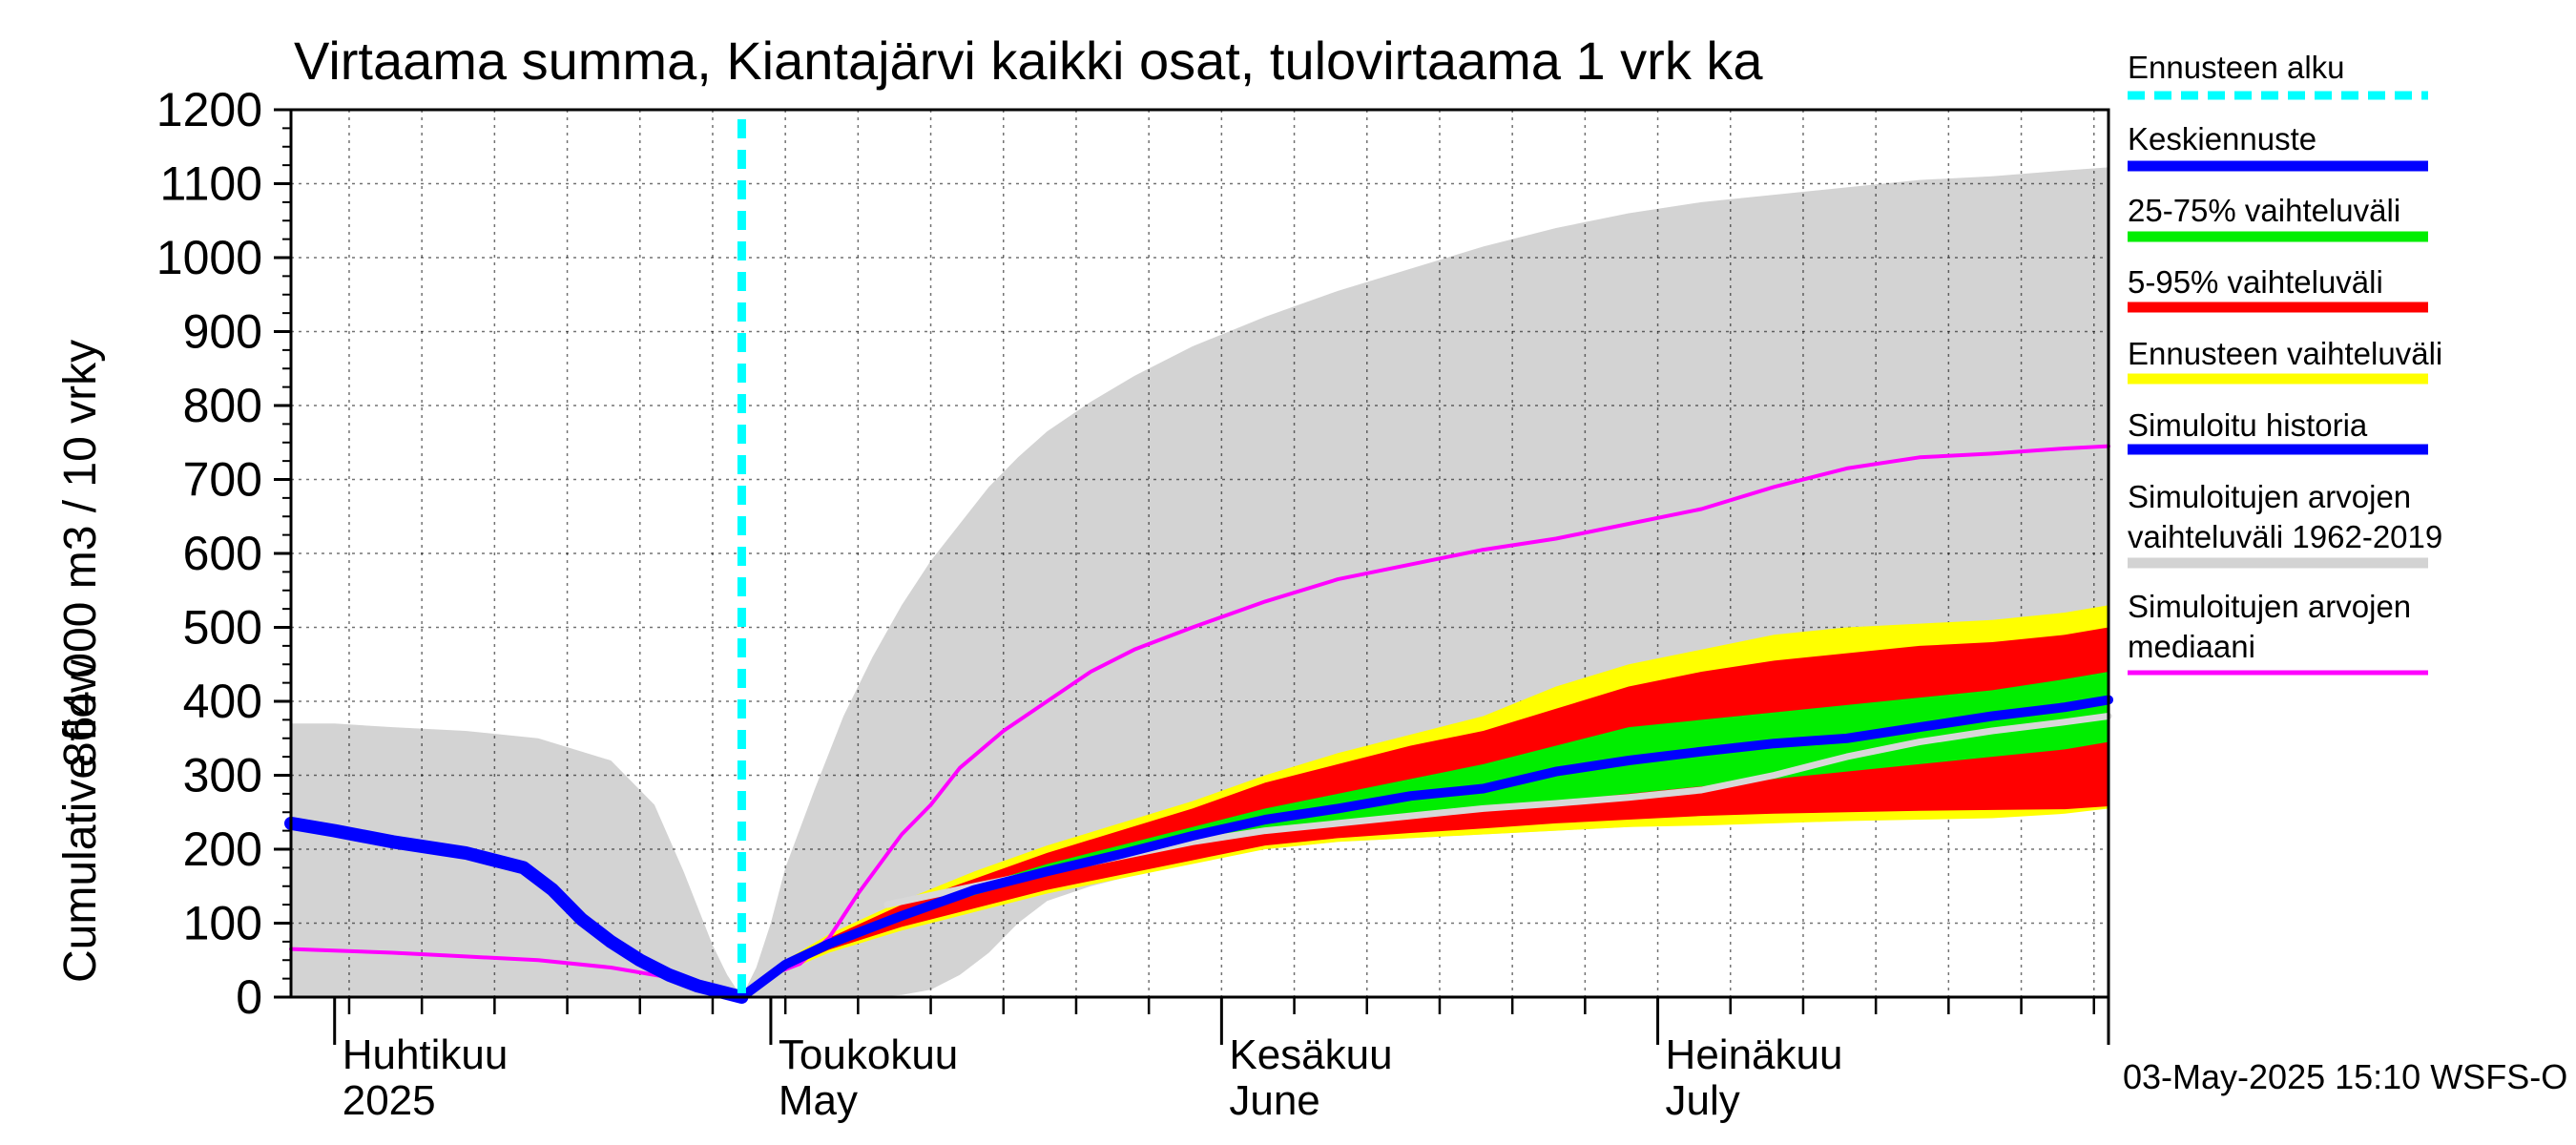  Describe the element at coordinates (222, 775) in the screenshot. I see `y-tick-label: 300` at that location.